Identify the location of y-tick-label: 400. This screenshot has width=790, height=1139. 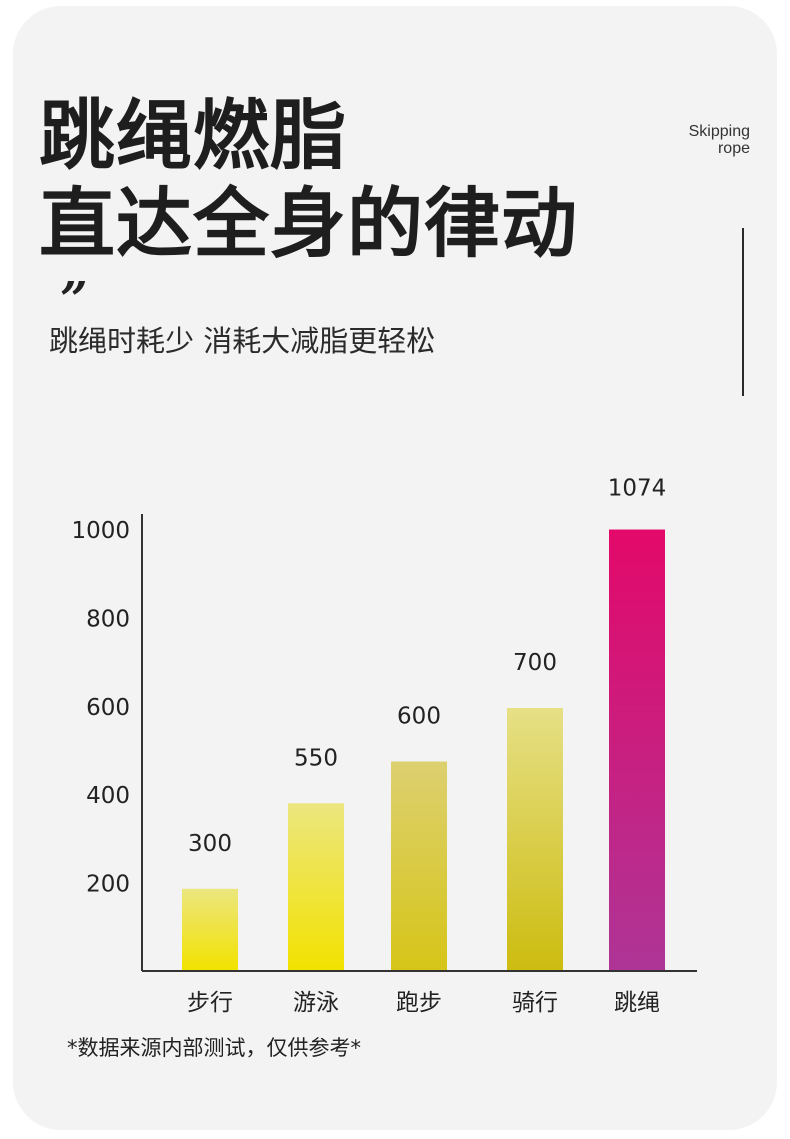
(108, 796).